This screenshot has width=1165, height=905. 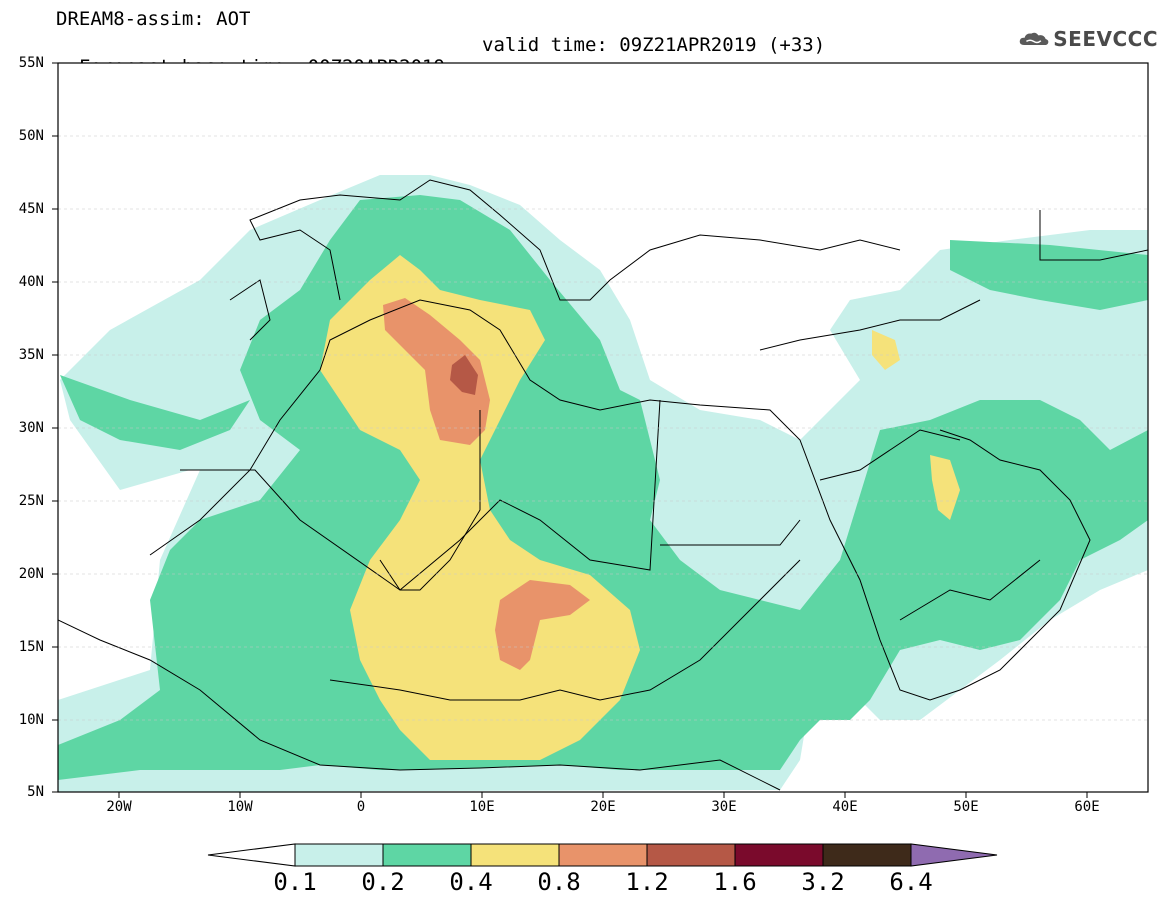 I want to click on colorbar-label-0.2: 0.2, so click(x=383, y=882).